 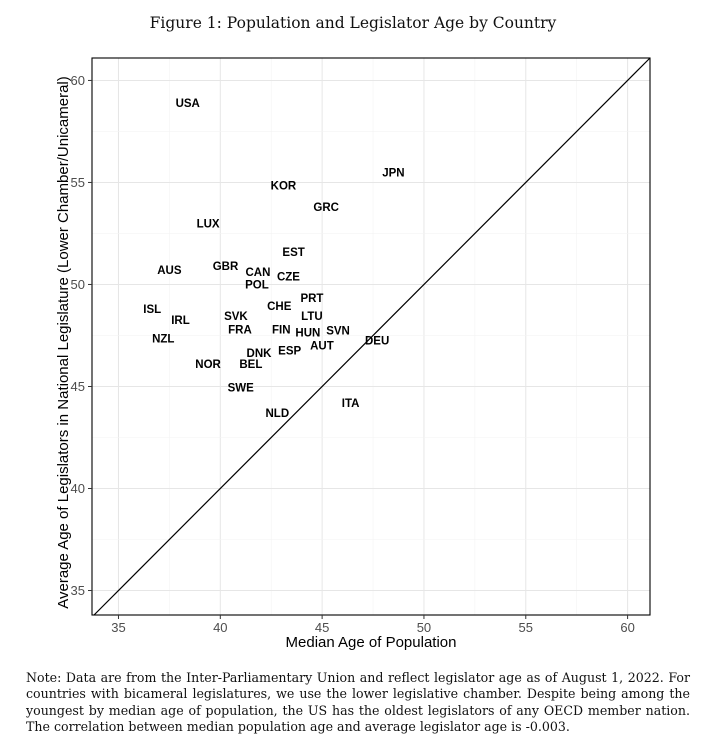 I want to click on point-label-svk: SVK, so click(x=236, y=317).